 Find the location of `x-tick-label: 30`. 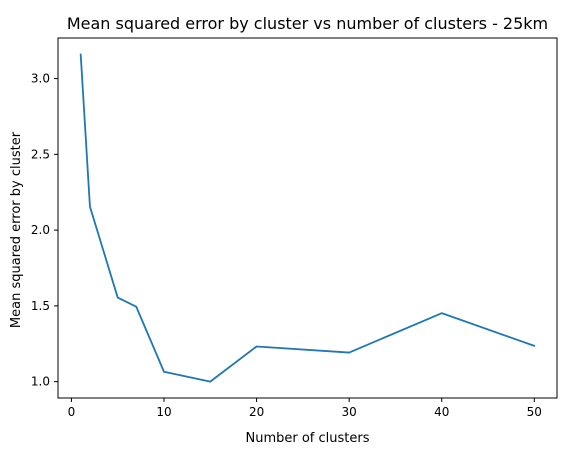

x-tick-label: 30 is located at coordinates (349, 412).